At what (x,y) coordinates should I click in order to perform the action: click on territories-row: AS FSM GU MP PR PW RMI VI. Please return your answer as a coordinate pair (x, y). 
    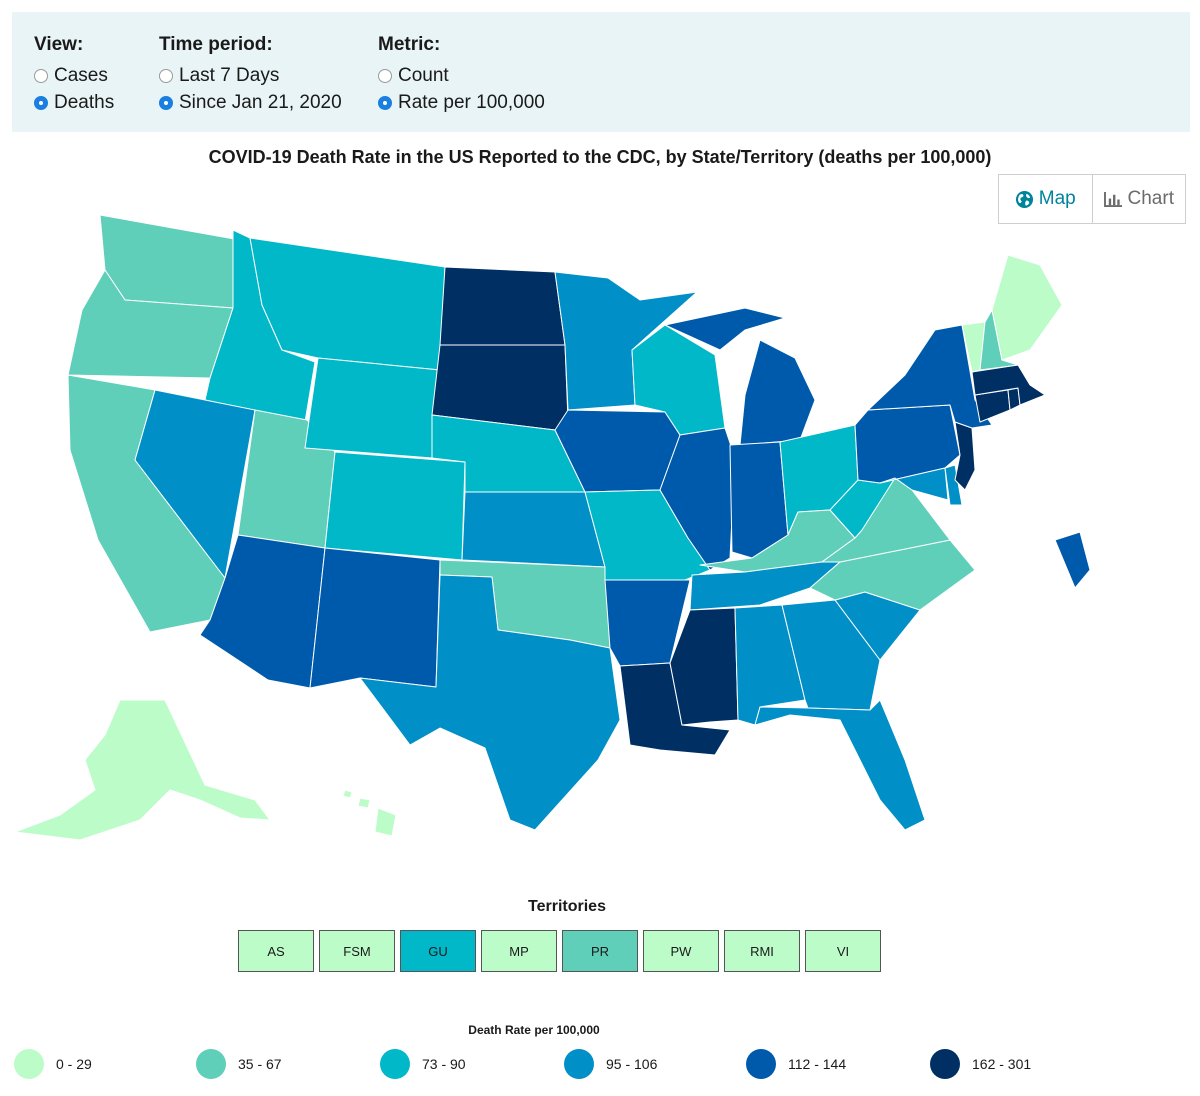
    Looking at the image, I should click on (562, 951).